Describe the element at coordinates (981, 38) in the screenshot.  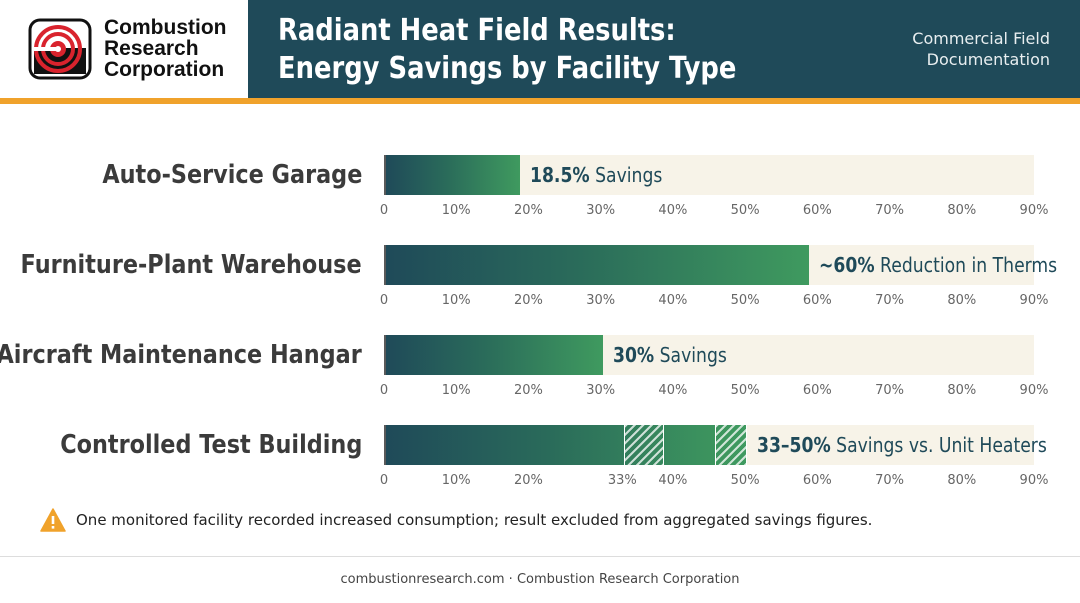
I see `documentation-label-line: Commercial Field` at that location.